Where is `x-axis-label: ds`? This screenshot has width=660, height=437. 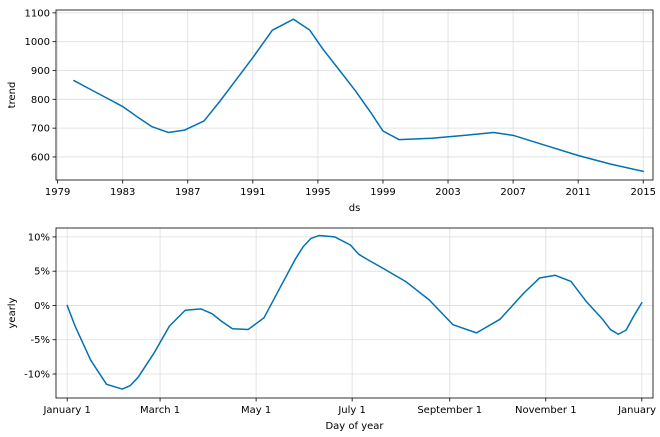 x-axis-label: ds is located at coordinates (355, 208).